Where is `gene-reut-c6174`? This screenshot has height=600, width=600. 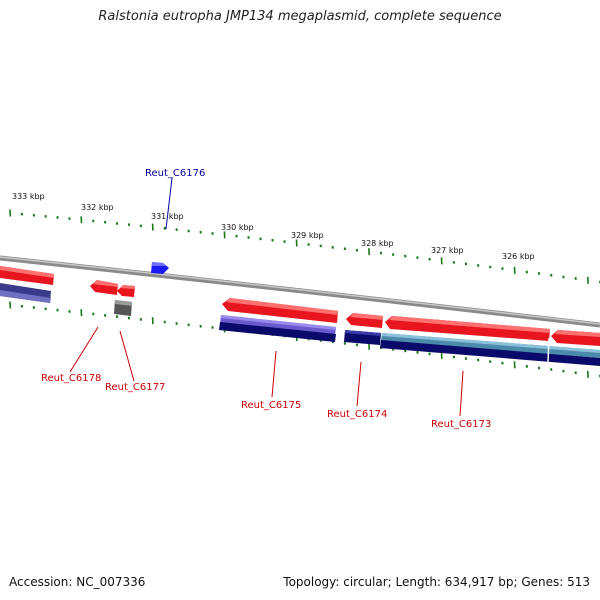 gene-reut-c6174 is located at coordinates (364, 320).